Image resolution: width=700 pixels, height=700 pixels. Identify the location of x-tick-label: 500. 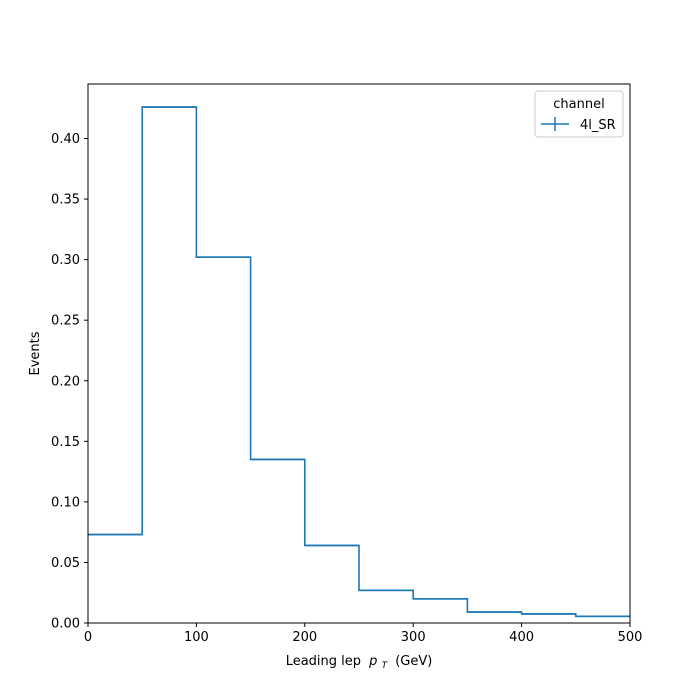
(630, 637).